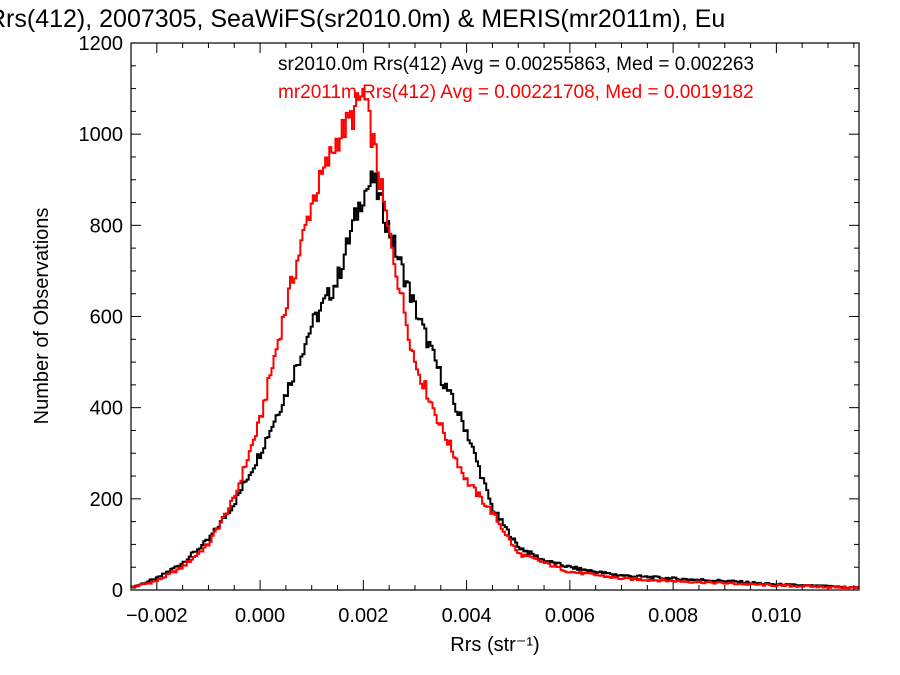 The image size is (900, 675). Describe the element at coordinates (494, 645) in the screenshot. I see `x-axis-label: Rrs (str⁻¹)` at that location.